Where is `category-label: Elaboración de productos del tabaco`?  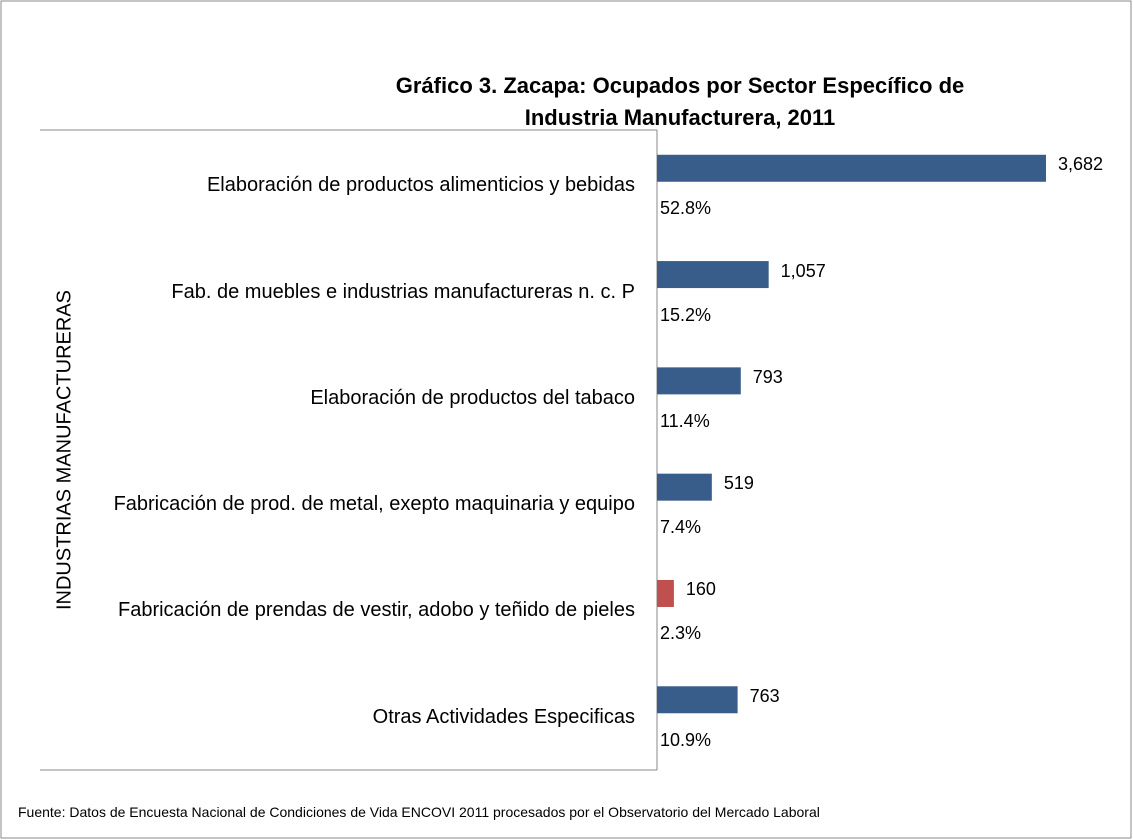 category-label: Elaboración de productos del tabaco is located at coordinates (362, 398).